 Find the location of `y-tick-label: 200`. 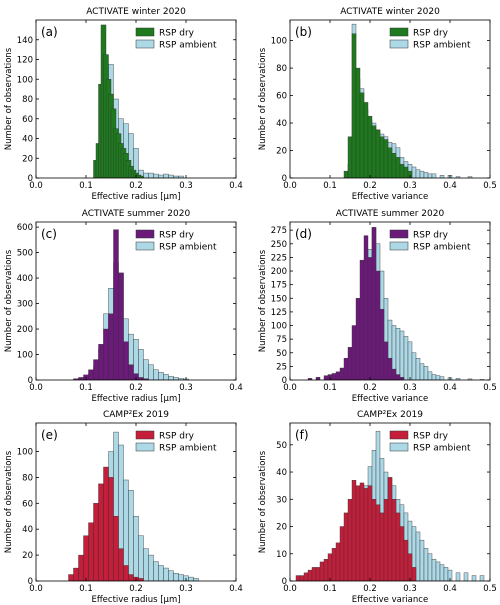

y-tick-label: 200 is located at coordinates (25, 330).